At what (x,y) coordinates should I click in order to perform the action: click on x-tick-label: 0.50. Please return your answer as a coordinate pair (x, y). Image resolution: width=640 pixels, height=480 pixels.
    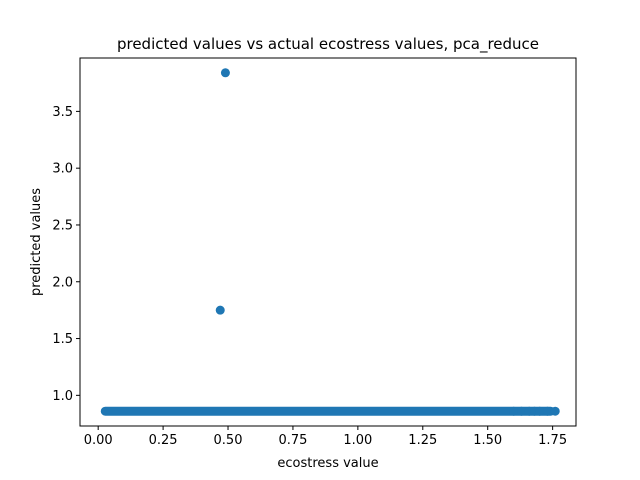
    Looking at the image, I should click on (228, 440).